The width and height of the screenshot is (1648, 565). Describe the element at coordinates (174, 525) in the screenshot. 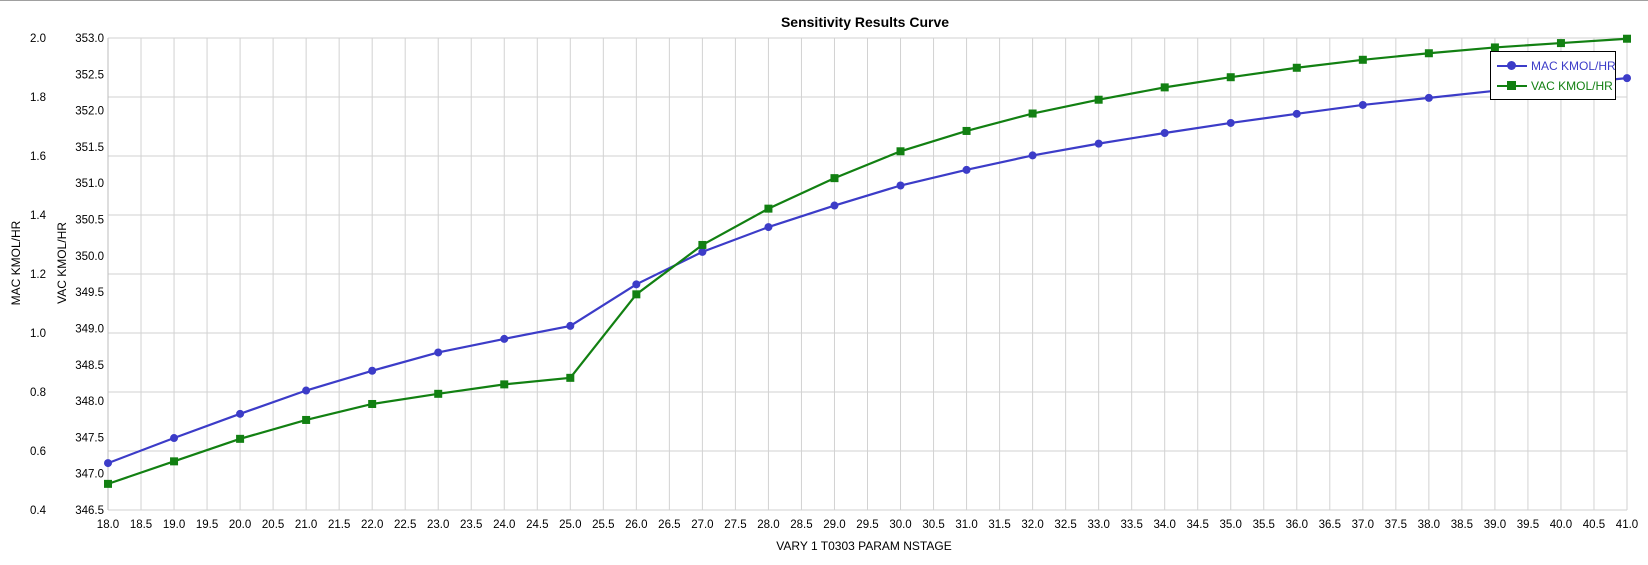

I see `x-tick-label: 19.0` at that location.